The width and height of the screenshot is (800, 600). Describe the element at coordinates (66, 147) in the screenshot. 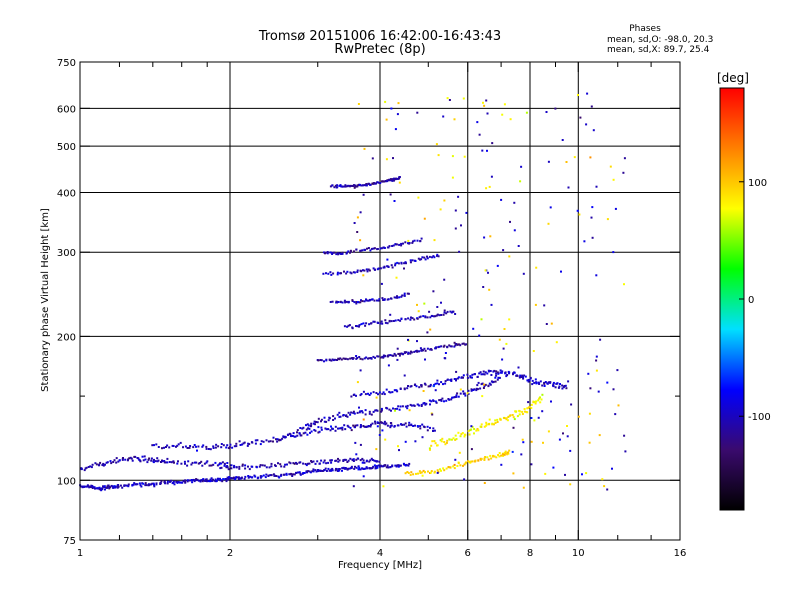

I see `y-tick-label: 500` at that location.